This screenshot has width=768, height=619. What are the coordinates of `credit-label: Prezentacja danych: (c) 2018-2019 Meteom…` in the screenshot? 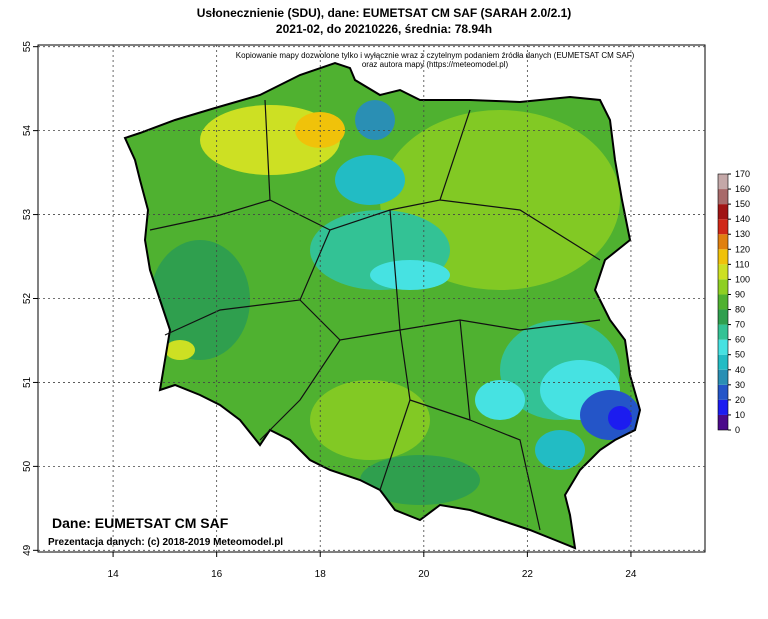 It's located at (165, 542).